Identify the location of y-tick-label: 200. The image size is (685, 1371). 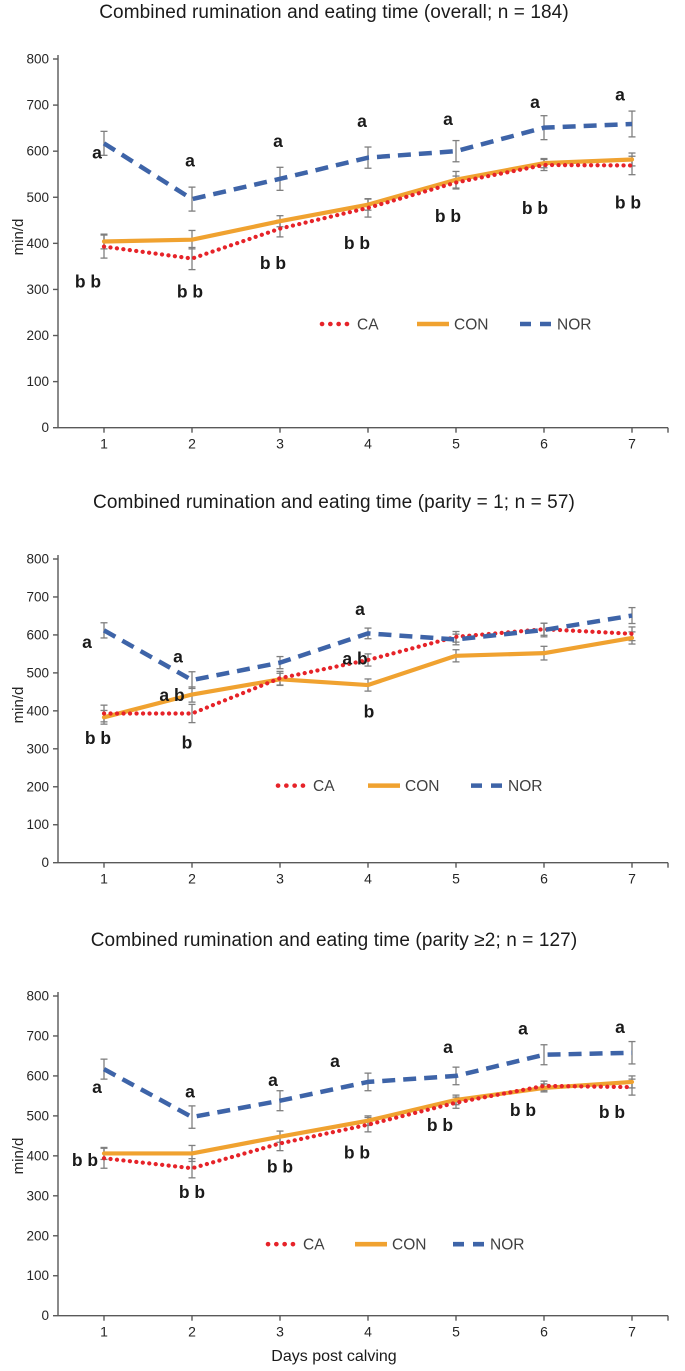
(37, 786).